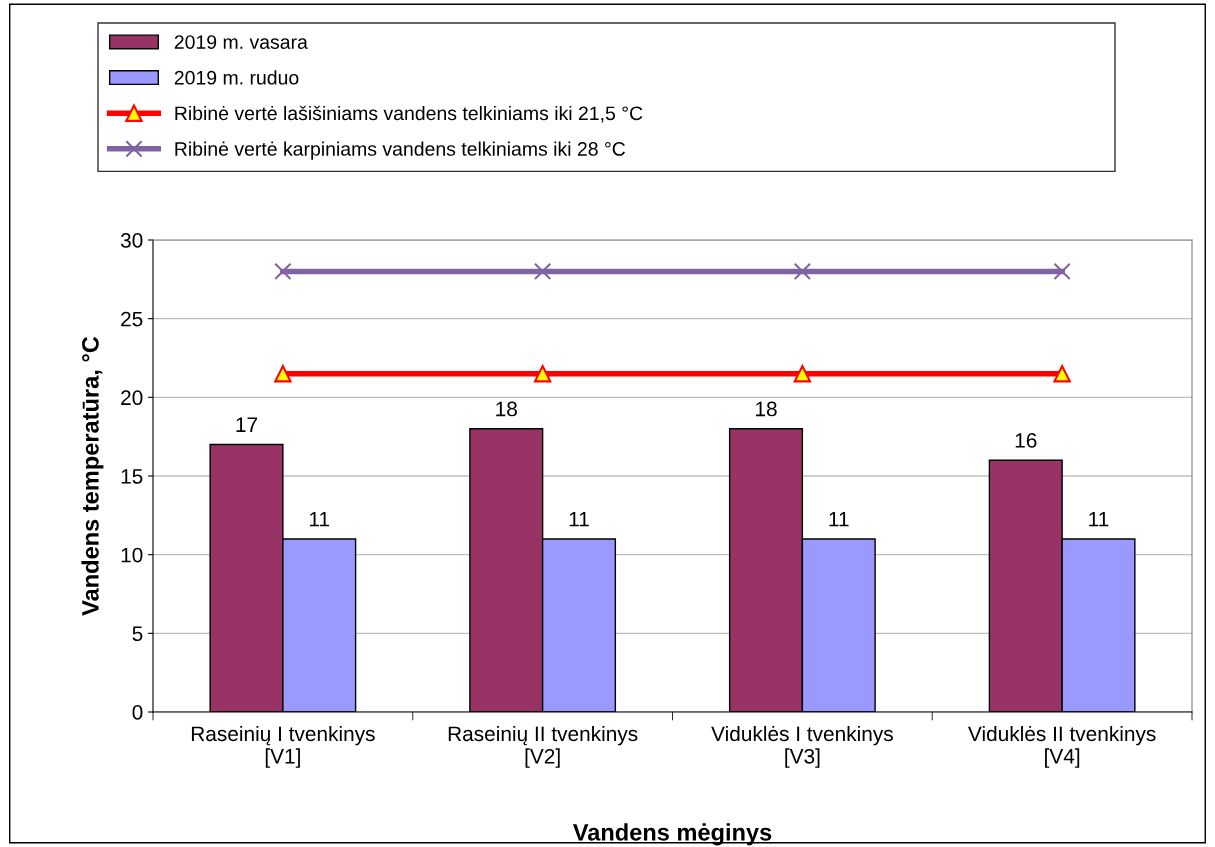 This screenshot has width=1215, height=847. I want to click on y-tick-label: 5, so click(137, 634).